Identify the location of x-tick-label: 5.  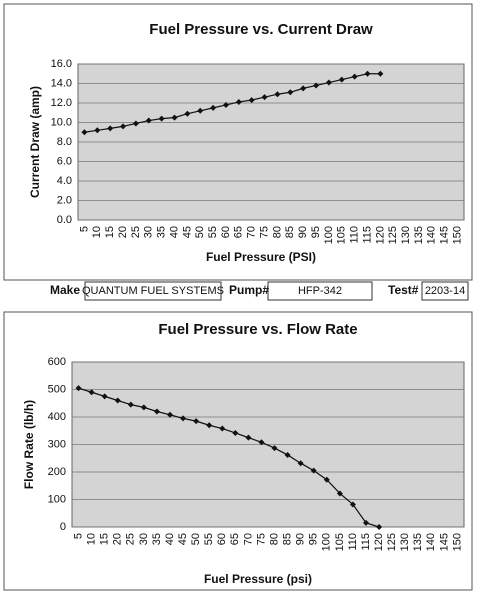
(84, 229).